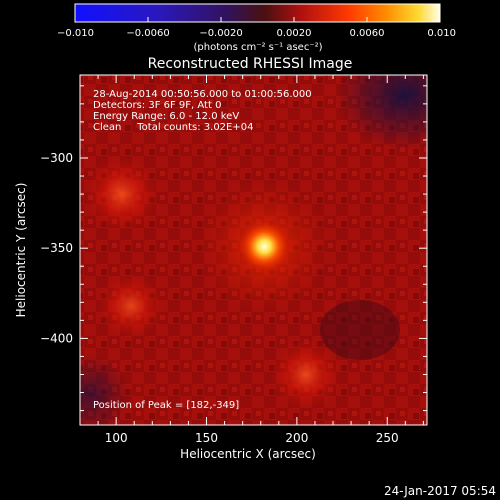 This screenshot has width=500, height=500. I want to click on colorbar-ticks: −0.010 −0.0060 −0.0020 0.0020 0.0060 0.010, so click(256, 28).